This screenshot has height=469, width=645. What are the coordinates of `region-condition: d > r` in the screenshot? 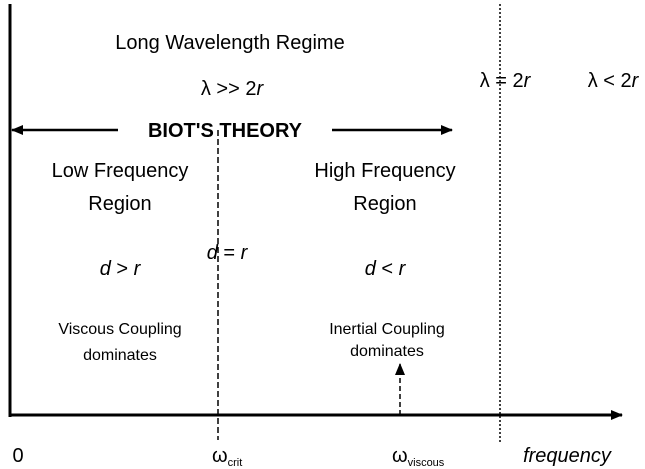 It's located at (121, 269).